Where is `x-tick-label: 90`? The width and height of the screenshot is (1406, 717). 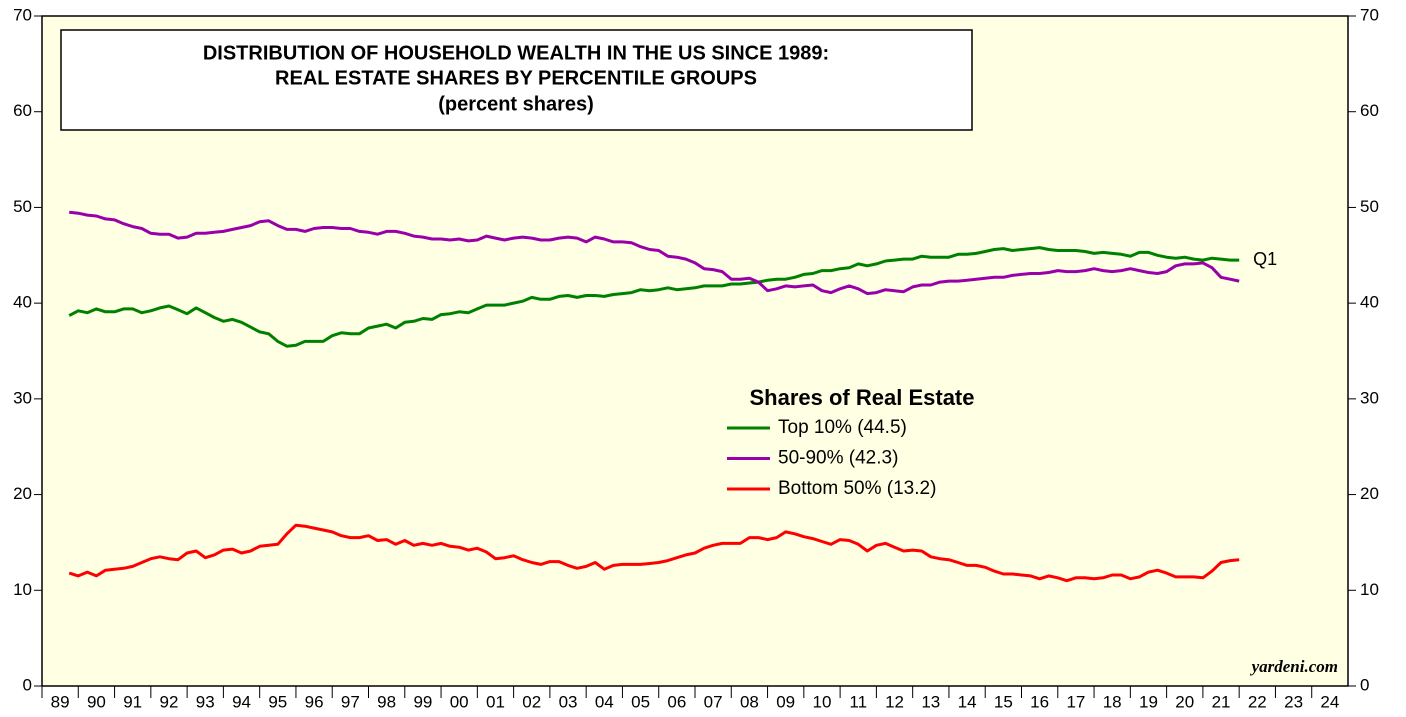
x-tick-label: 90 is located at coordinates (96, 701).